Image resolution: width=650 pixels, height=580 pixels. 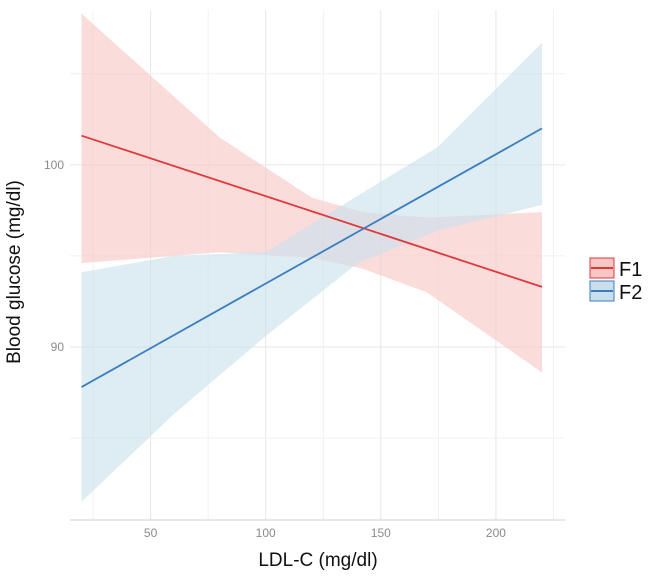 What do you see at coordinates (630, 270) in the screenshot?
I see `legend-label-f1: F1` at bounding box center [630, 270].